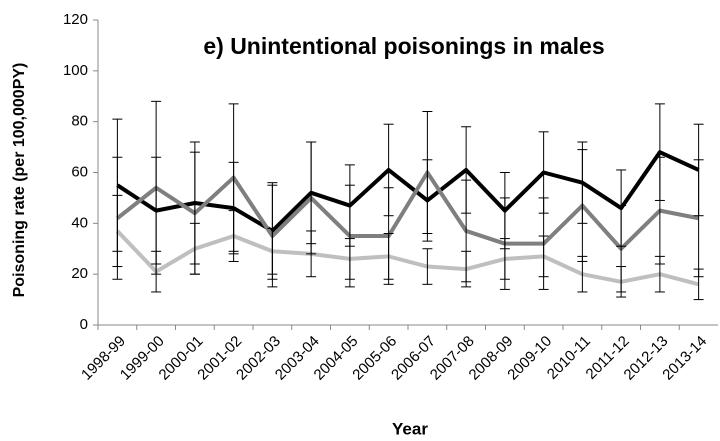 This screenshot has width=720, height=441. Describe the element at coordinates (75, 19) in the screenshot. I see `y-tick-label: 120` at that location.